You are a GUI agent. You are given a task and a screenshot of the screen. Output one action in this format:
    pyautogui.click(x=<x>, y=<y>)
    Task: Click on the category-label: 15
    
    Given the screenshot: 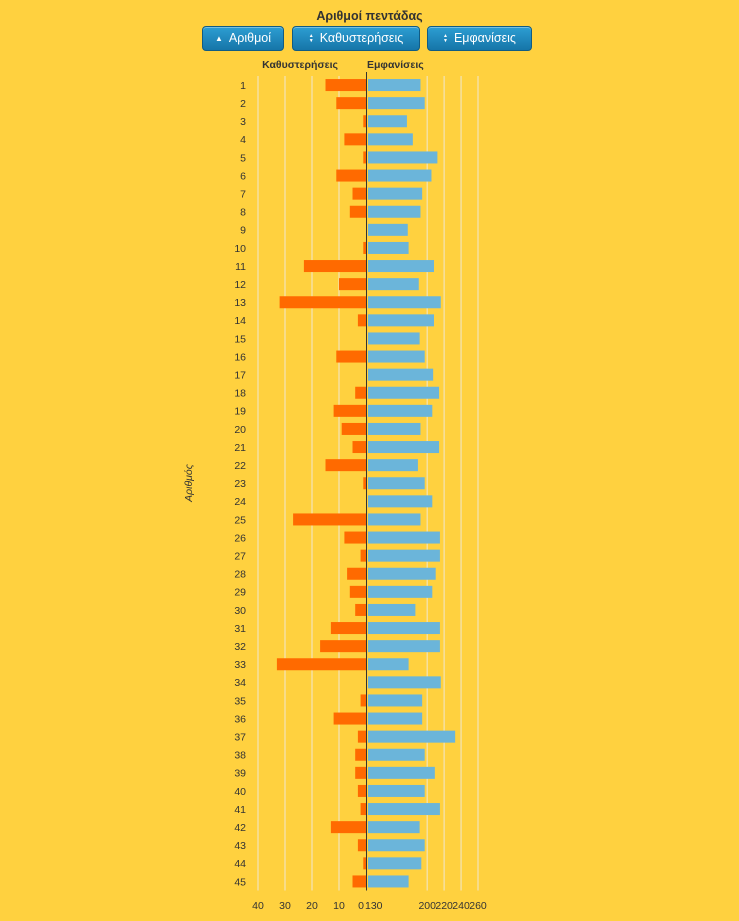 What is the action you would take?
    pyautogui.click(x=240, y=339)
    